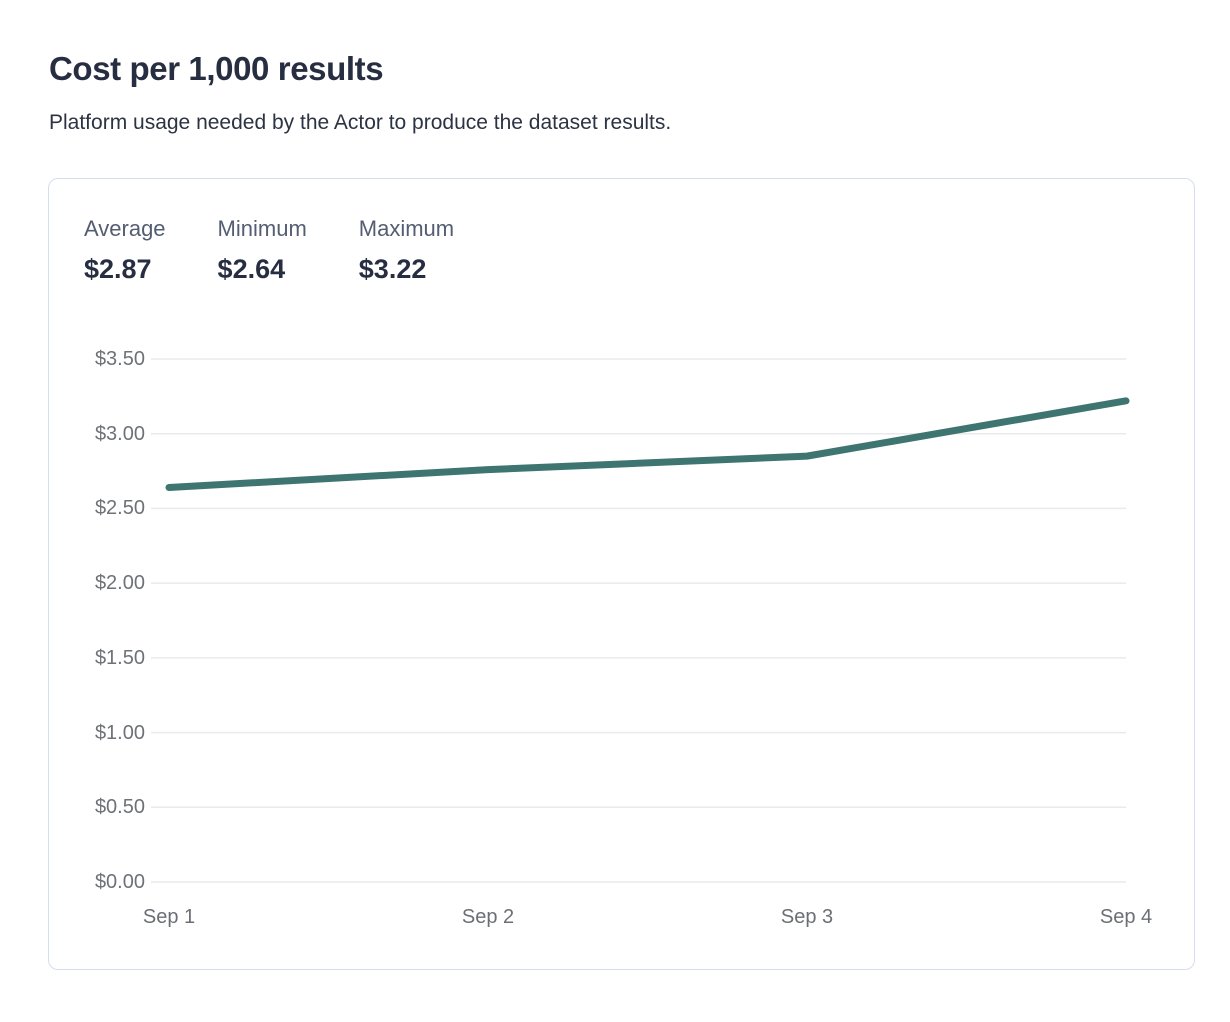 The height and width of the screenshot is (1022, 1230). I want to click on stat-average-value: $2.87, so click(118, 269).